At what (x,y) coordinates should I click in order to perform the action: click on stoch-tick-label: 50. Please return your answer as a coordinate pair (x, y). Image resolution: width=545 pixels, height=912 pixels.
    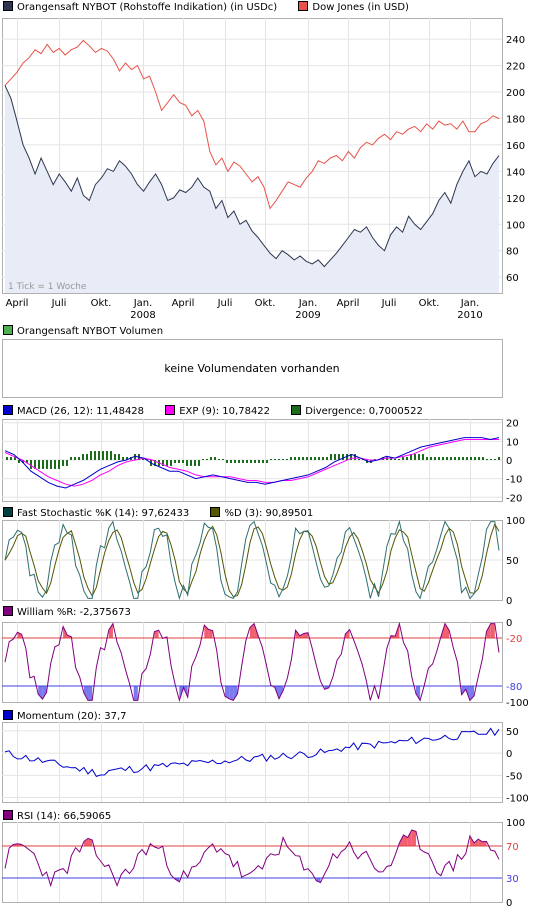
    Looking at the image, I should click on (512, 561).